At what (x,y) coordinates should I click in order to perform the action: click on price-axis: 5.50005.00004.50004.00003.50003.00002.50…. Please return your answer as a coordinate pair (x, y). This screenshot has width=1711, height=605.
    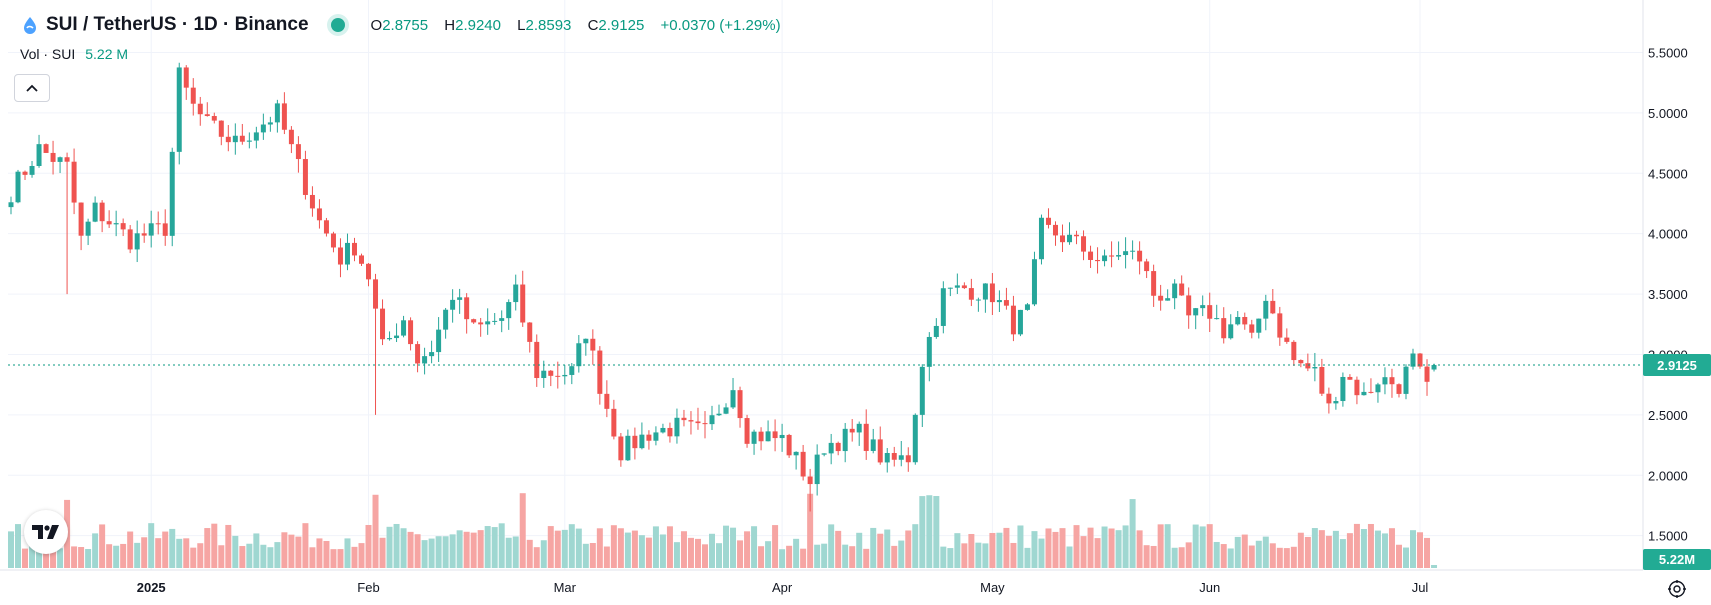
    Looking at the image, I should click on (1668, 294).